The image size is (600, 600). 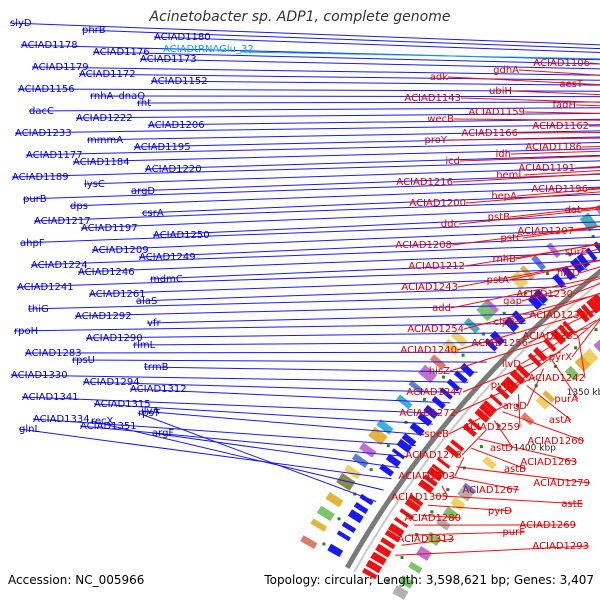 I want to click on gene-label: glnL, so click(x=29, y=429).